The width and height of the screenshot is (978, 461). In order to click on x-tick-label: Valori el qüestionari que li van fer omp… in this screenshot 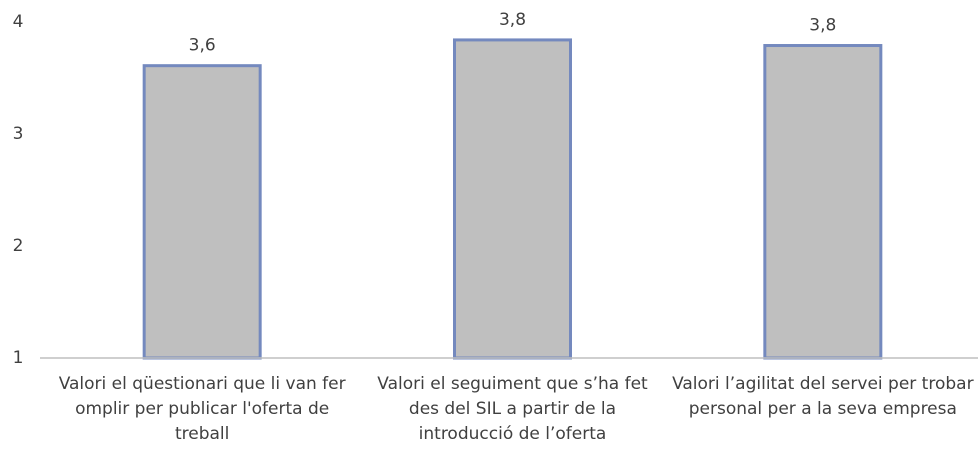, I will do `click(202, 409)`.